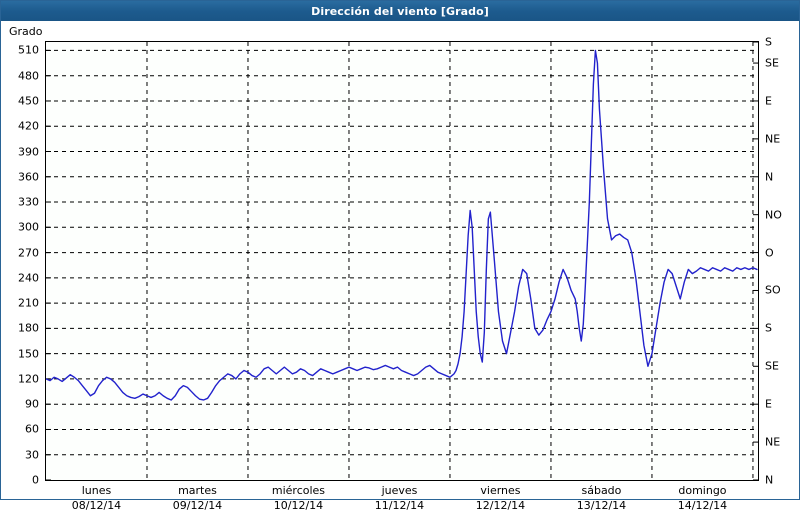  Describe the element at coordinates (28, 379) in the screenshot. I see `y-axis-tick-label-left: 120` at that location.